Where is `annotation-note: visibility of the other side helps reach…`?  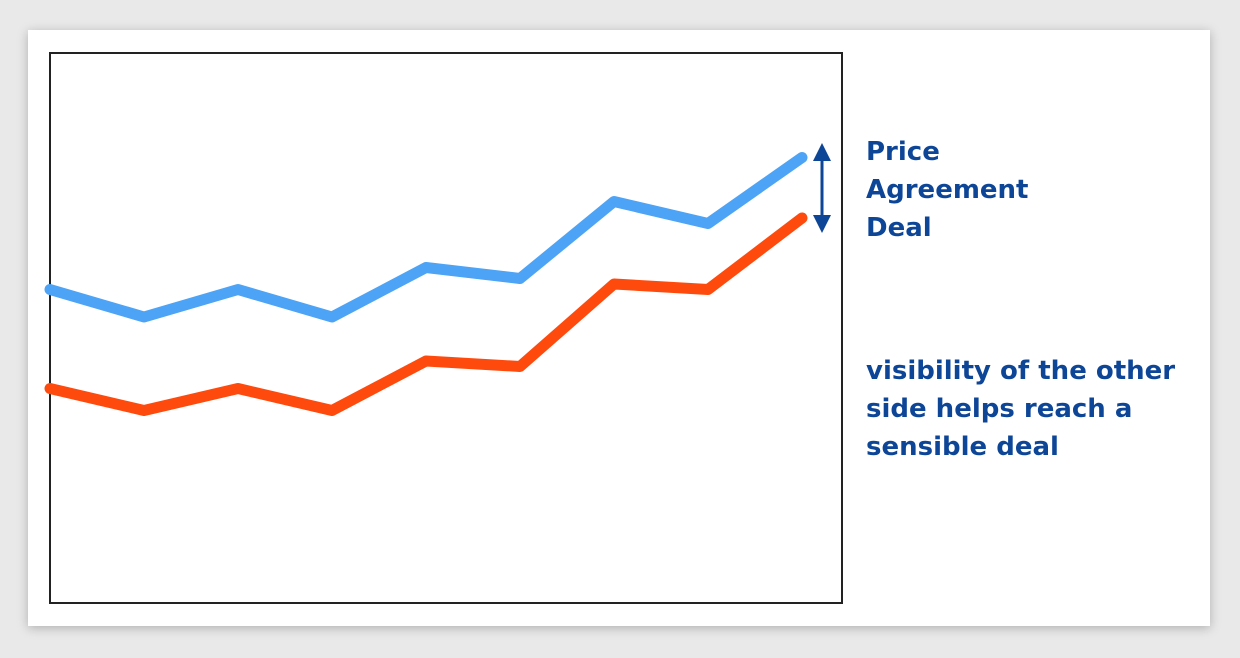 annotation-note: visibility of the other side helps reach… is located at coordinates (1031, 409).